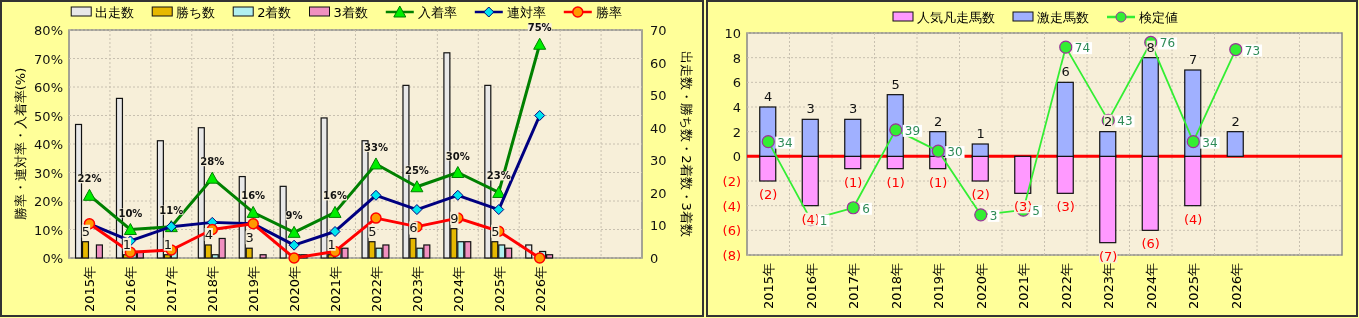 The image size is (1359, 318). I want to click on data-label: 74, so click(1082, 48).